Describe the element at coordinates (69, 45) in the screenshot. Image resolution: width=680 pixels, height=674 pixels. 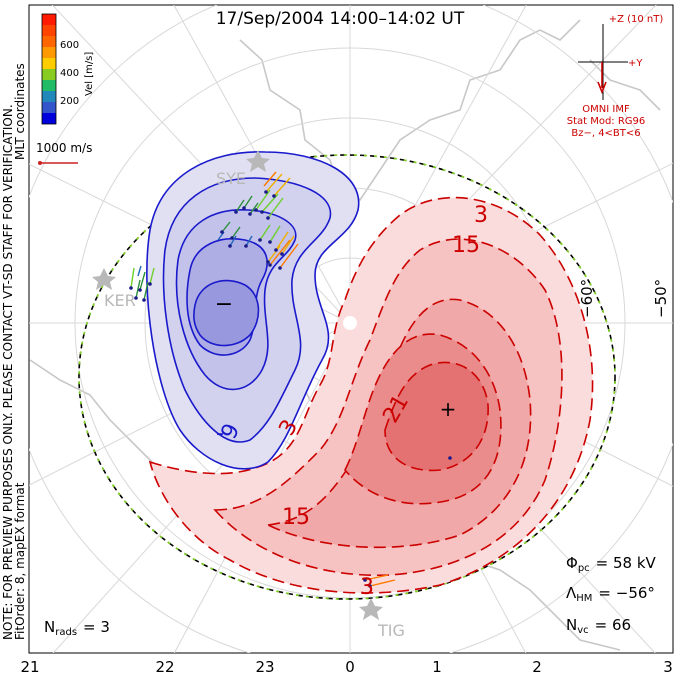
I see `scale-tick: 600` at that location.